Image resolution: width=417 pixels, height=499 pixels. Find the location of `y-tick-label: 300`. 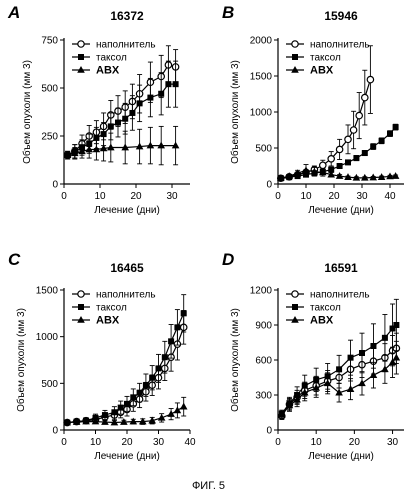

y-tick-label: 300 is located at coordinates (263, 396).